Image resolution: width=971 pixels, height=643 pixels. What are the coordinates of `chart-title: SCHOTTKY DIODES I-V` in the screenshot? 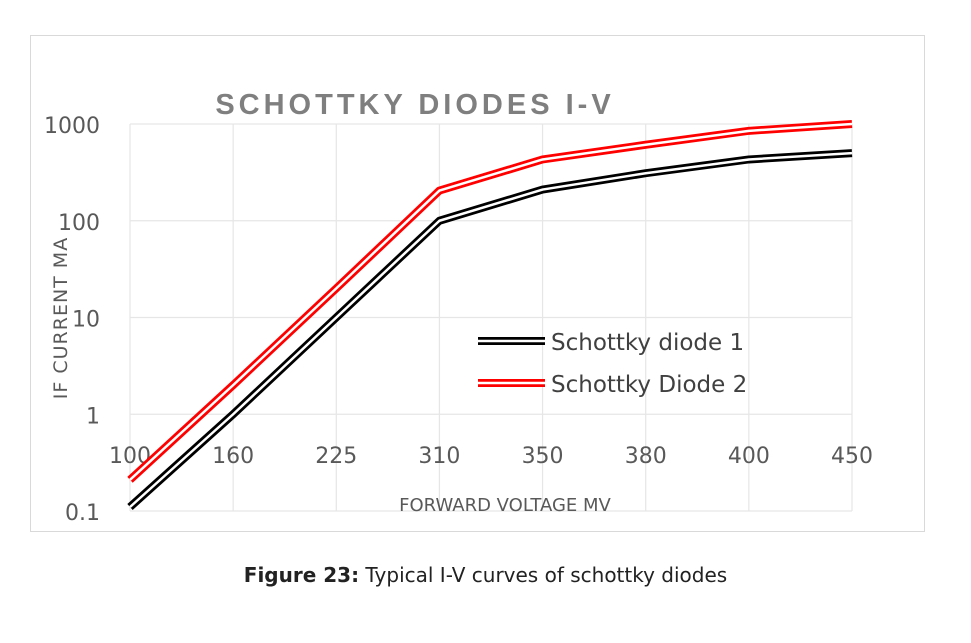 It's located at (414, 105).